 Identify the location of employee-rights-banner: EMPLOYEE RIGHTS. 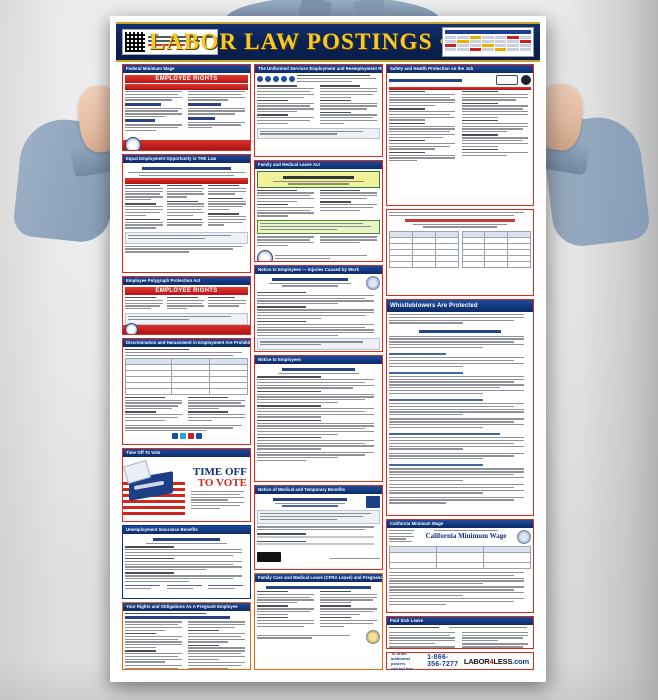
(186, 79).